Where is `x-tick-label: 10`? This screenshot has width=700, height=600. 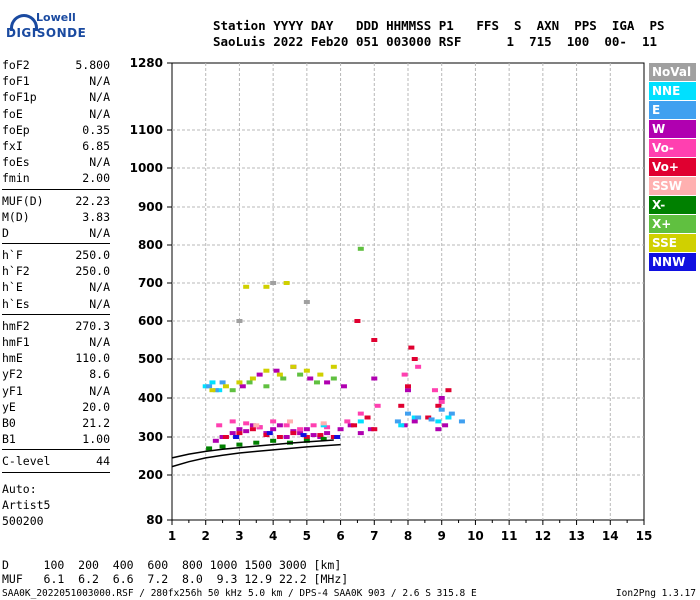 x-tick-label: 10 is located at coordinates (475, 536).